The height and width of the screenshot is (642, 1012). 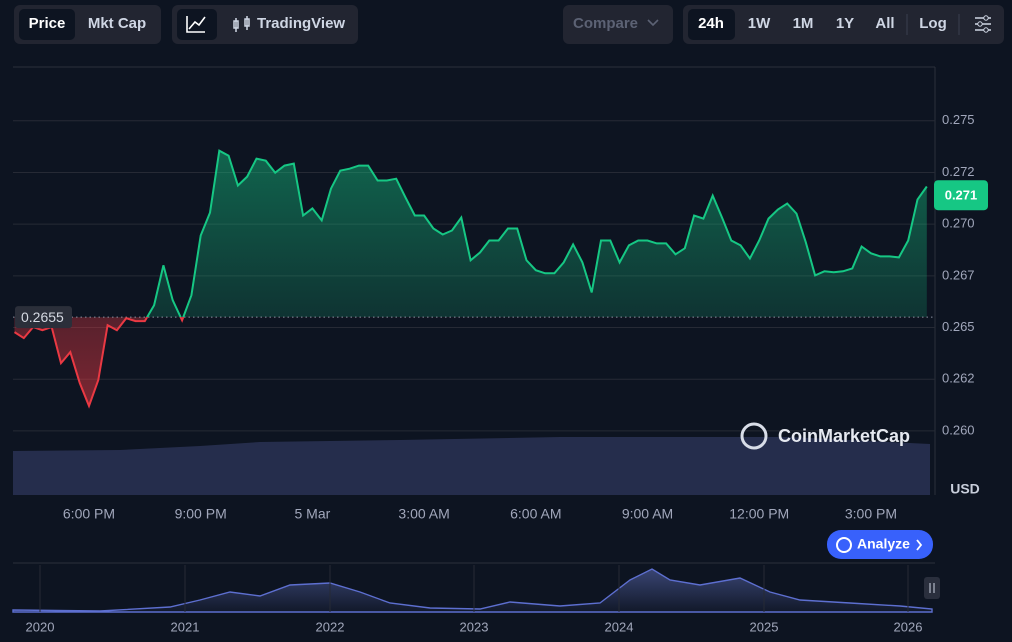 I want to click on area-down, so click(x=470, y=361).